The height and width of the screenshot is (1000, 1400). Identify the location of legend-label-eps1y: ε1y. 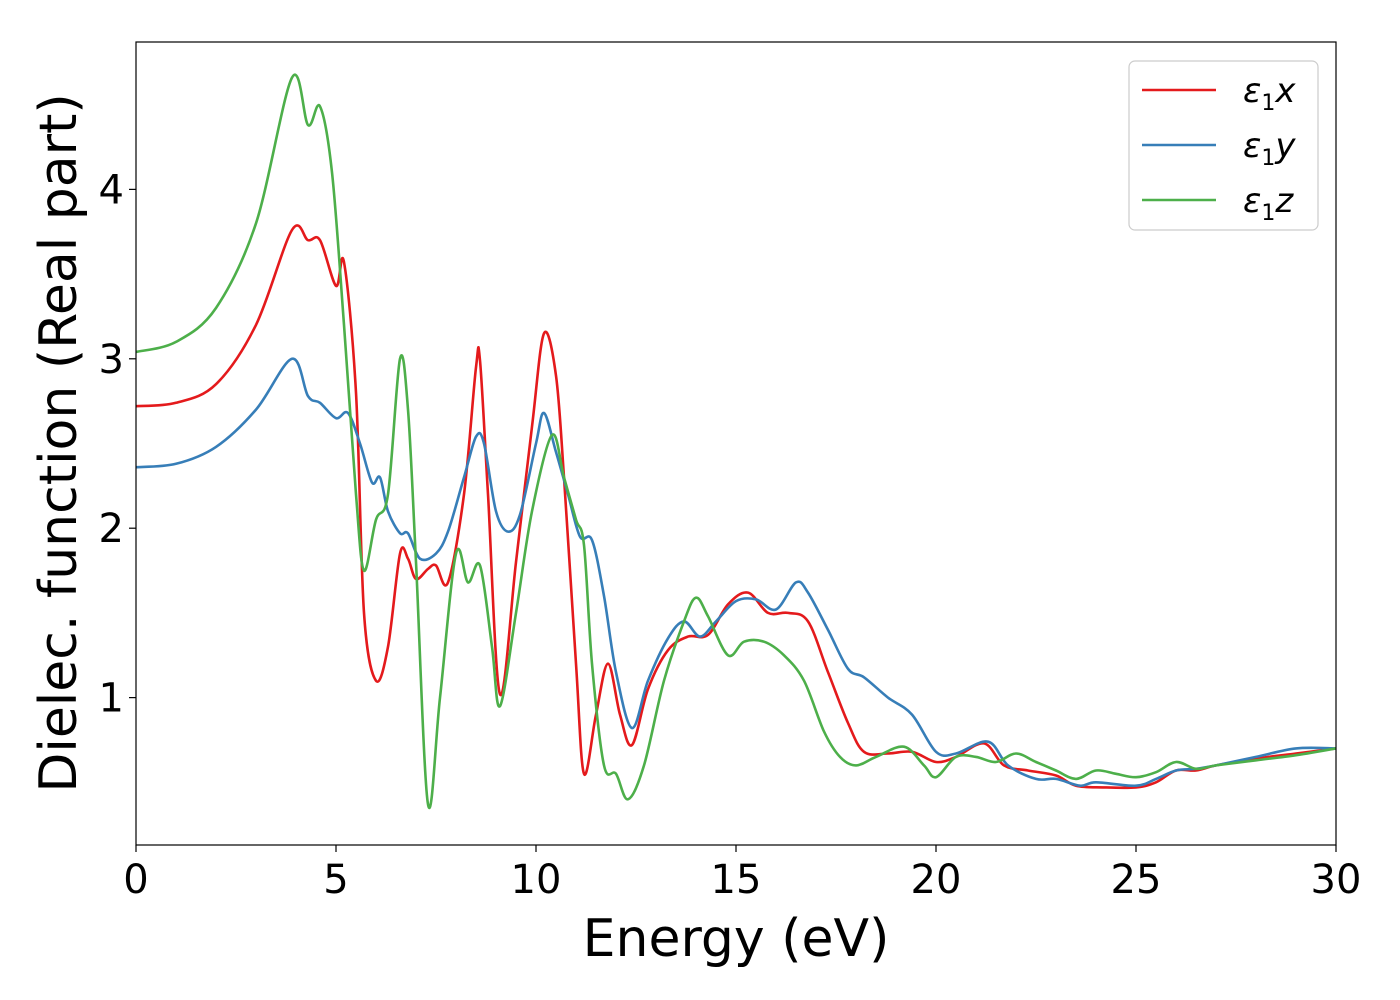
(1269, 148).